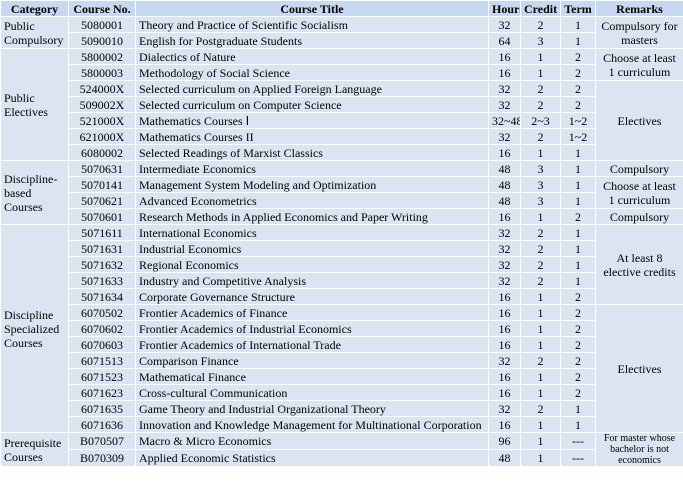  I want to click on term-cell: ---, so click(578, 458).